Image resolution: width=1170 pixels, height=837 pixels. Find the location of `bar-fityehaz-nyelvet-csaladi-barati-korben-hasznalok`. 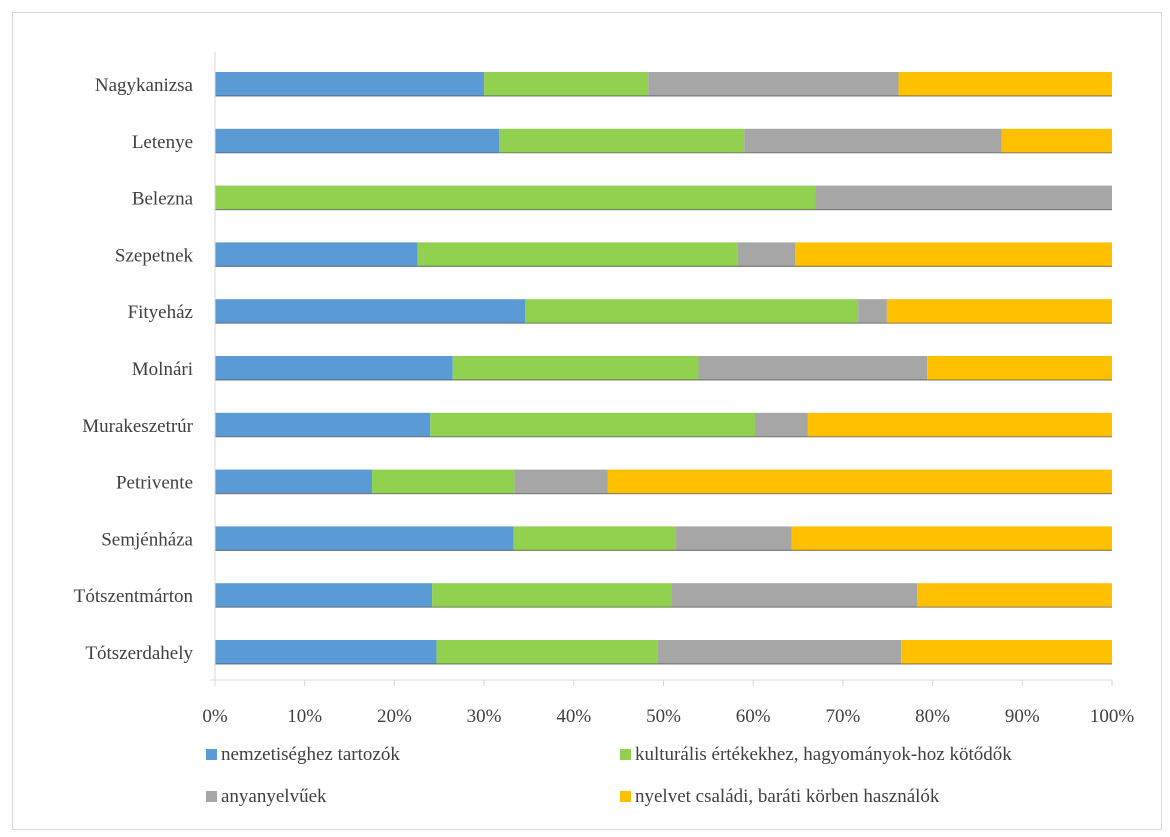

bar-fityehaz-nyelvet-csaladi-barati-korben-hasznalok is located at coordinates (999, 311).